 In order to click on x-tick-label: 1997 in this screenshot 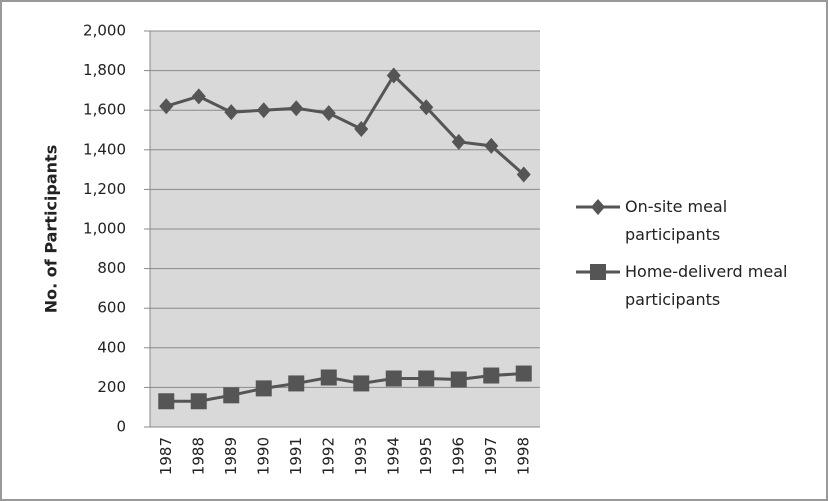, I will do `click(491, 456)`.